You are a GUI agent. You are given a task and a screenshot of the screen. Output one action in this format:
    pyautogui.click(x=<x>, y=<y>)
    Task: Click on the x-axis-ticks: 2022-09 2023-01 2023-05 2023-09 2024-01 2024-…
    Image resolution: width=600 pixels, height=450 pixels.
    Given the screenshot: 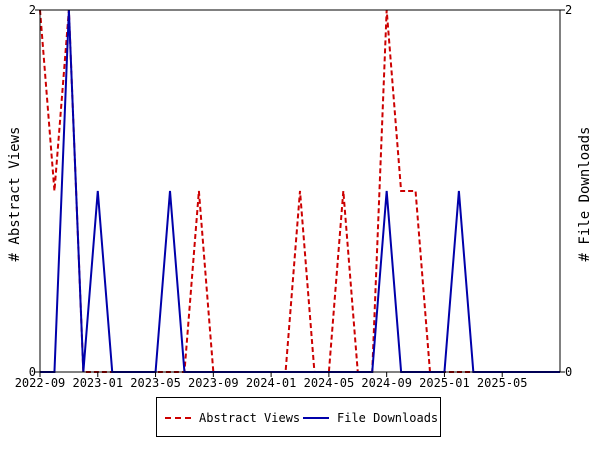 What is the action you would take?
    pyautogui.click(x=271, y=381)
    